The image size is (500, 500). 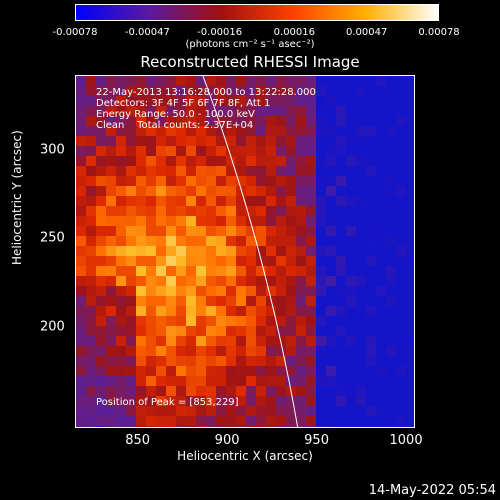 What do you see at coordinates (316, 440) in the screenshot?
I see `x-tick-label: 950` at bounding box center [316, 440].